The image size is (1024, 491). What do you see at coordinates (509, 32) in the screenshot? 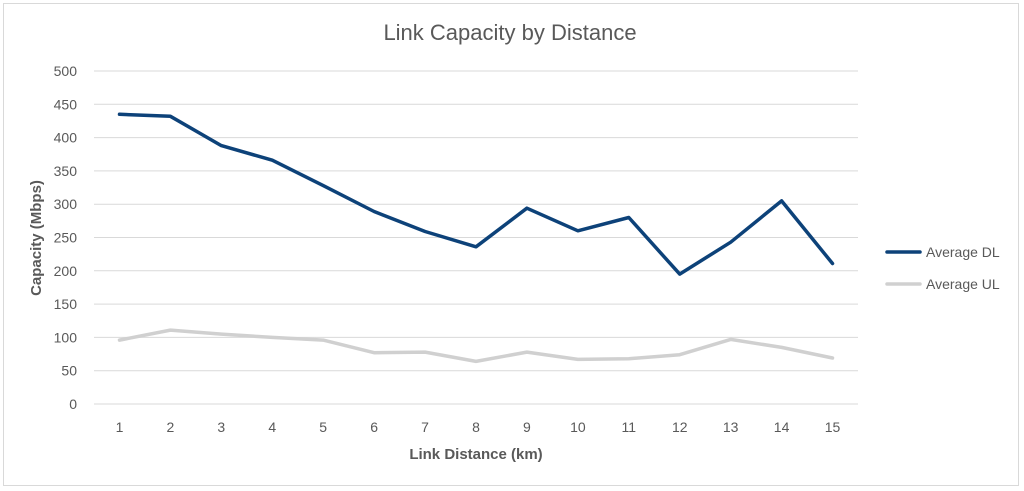
I see `chart-title: Link Capacity by Distance` at bounding box center [509, 32].